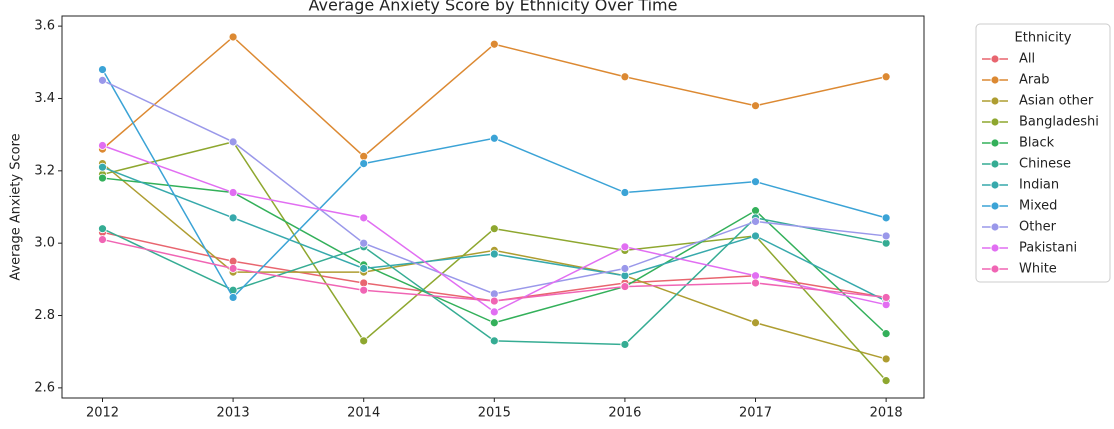 Image resolution: width=1114 pixels, height=429 pixels. I want to click on y-tick-label: 3.6, so click(44, 26).